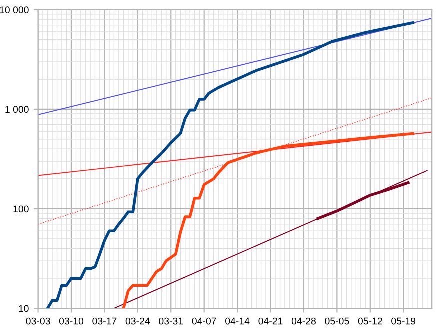 Image resolution: width=440 pixels, height=330 pixels. What do you see at coordinates (404, 321) in the screenshot?
I see `x-tick-label: 05-19` at bounding box center [404, 321].